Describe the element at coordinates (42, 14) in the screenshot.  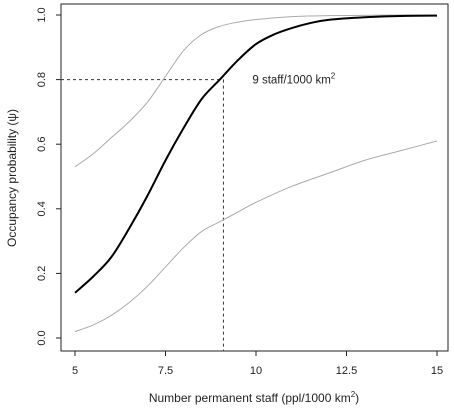
I see `y-tick-label: 1.0` at that location.